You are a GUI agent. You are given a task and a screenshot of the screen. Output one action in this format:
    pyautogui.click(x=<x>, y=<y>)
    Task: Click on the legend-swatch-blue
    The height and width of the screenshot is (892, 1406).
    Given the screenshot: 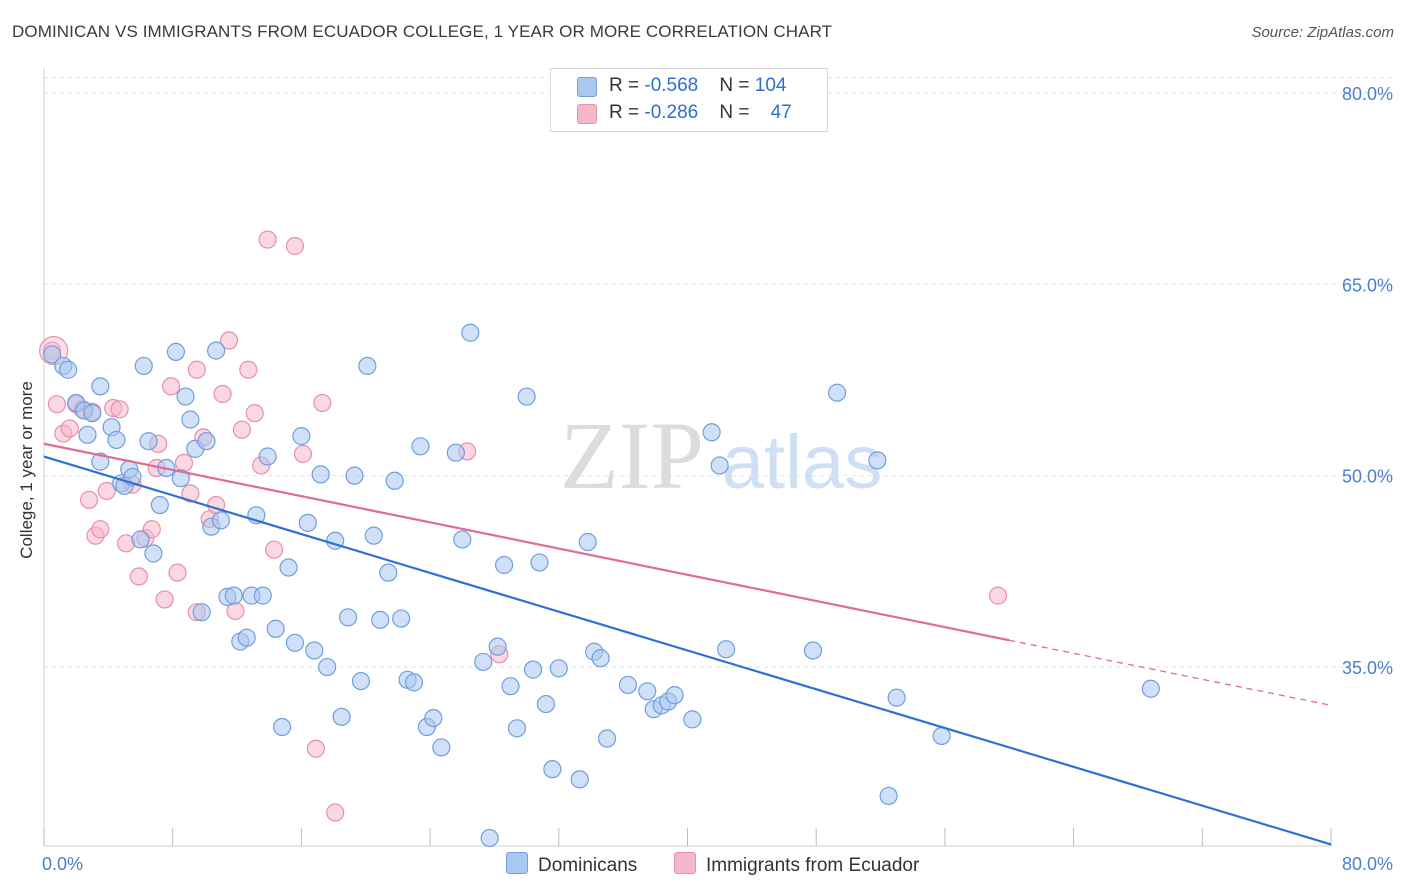 What is the action you would take?
    pyautogui.click(x=587, y=87)
    